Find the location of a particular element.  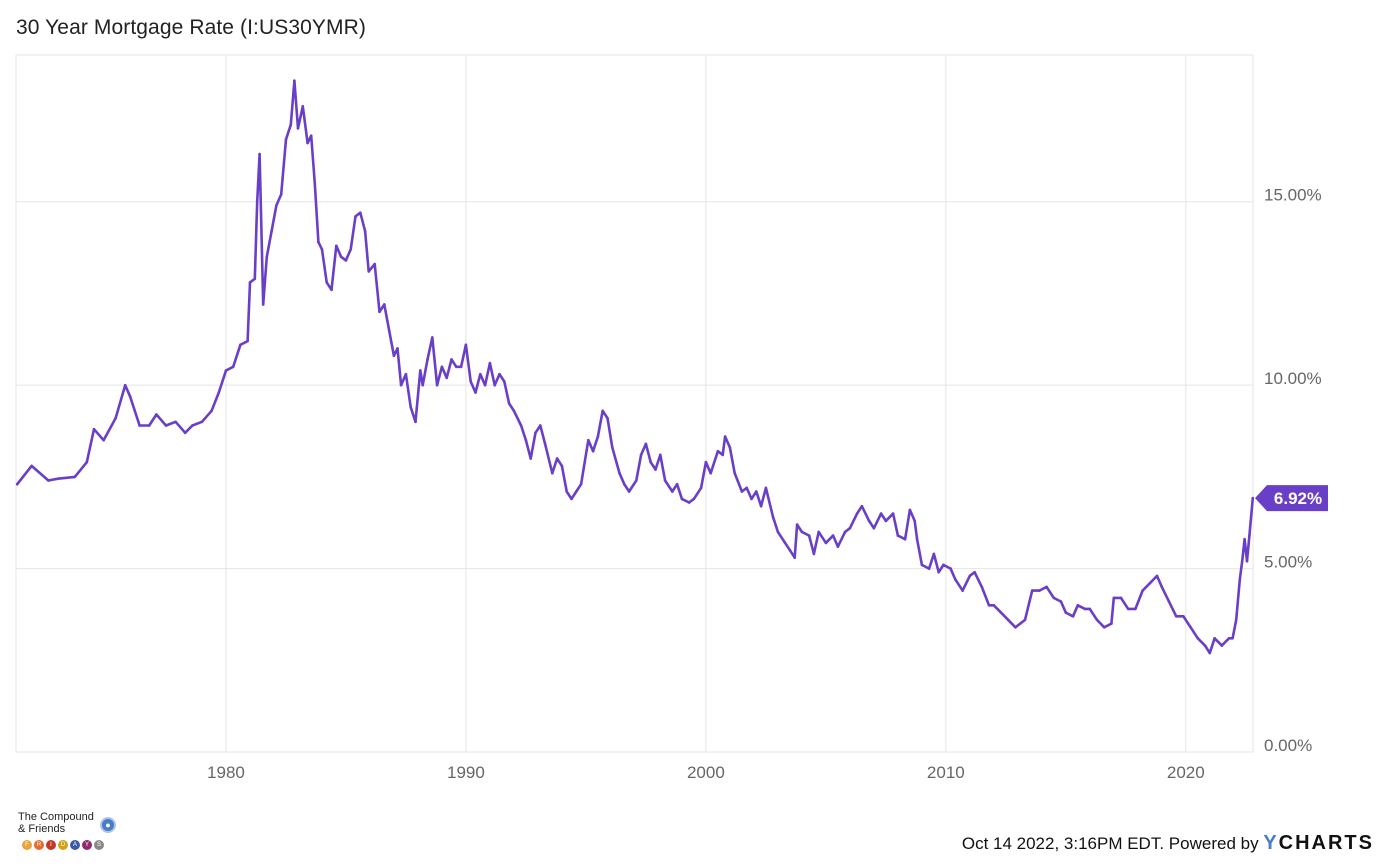

ycharts-logo-y: Y is located at coordinates (1271, 843).